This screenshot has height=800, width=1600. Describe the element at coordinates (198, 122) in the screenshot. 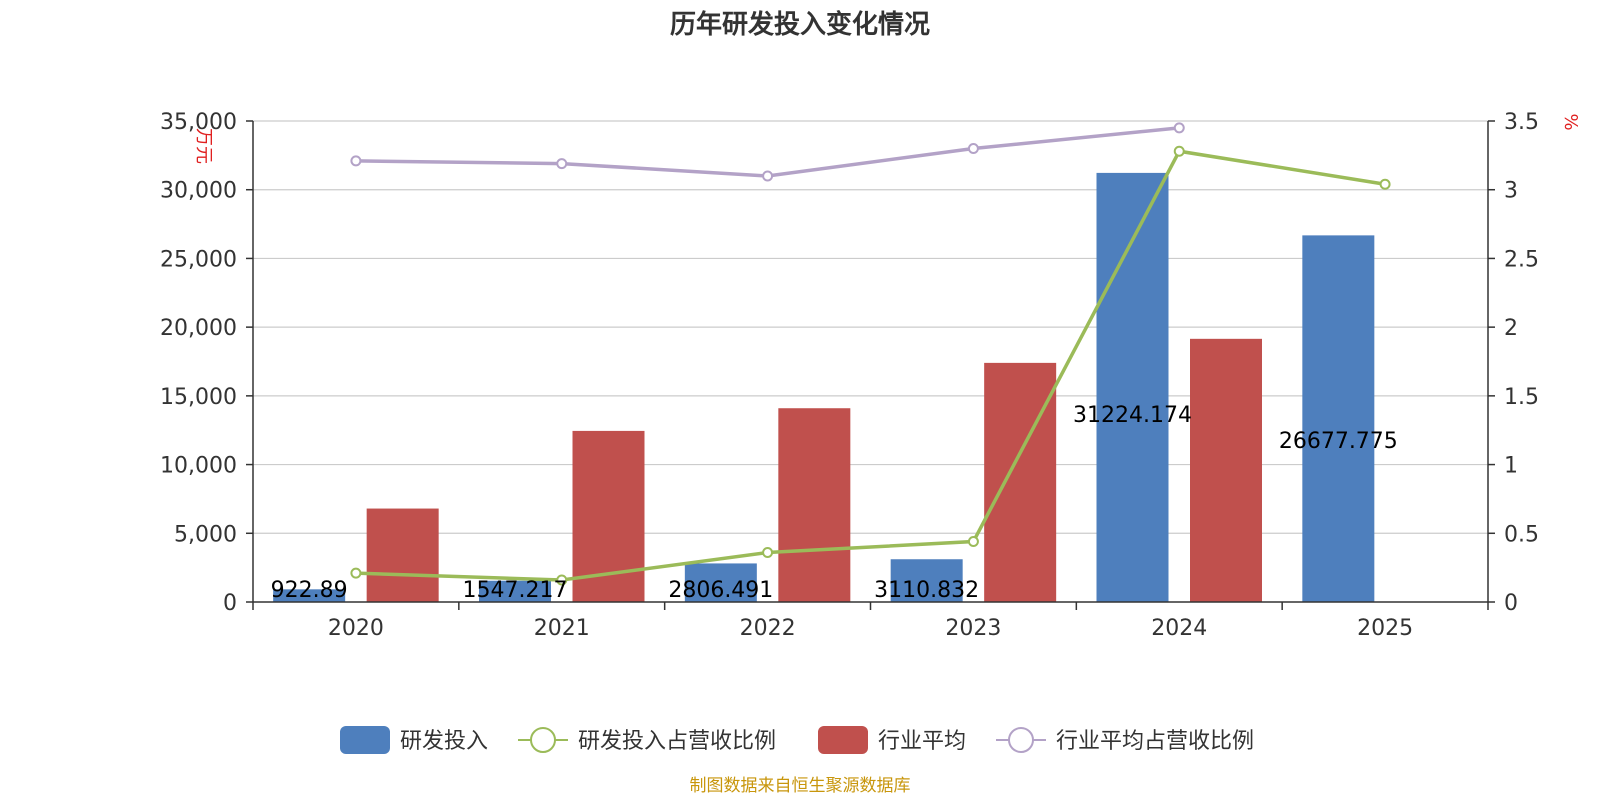

I see `y-left-tick-label: 35,000` at that location.